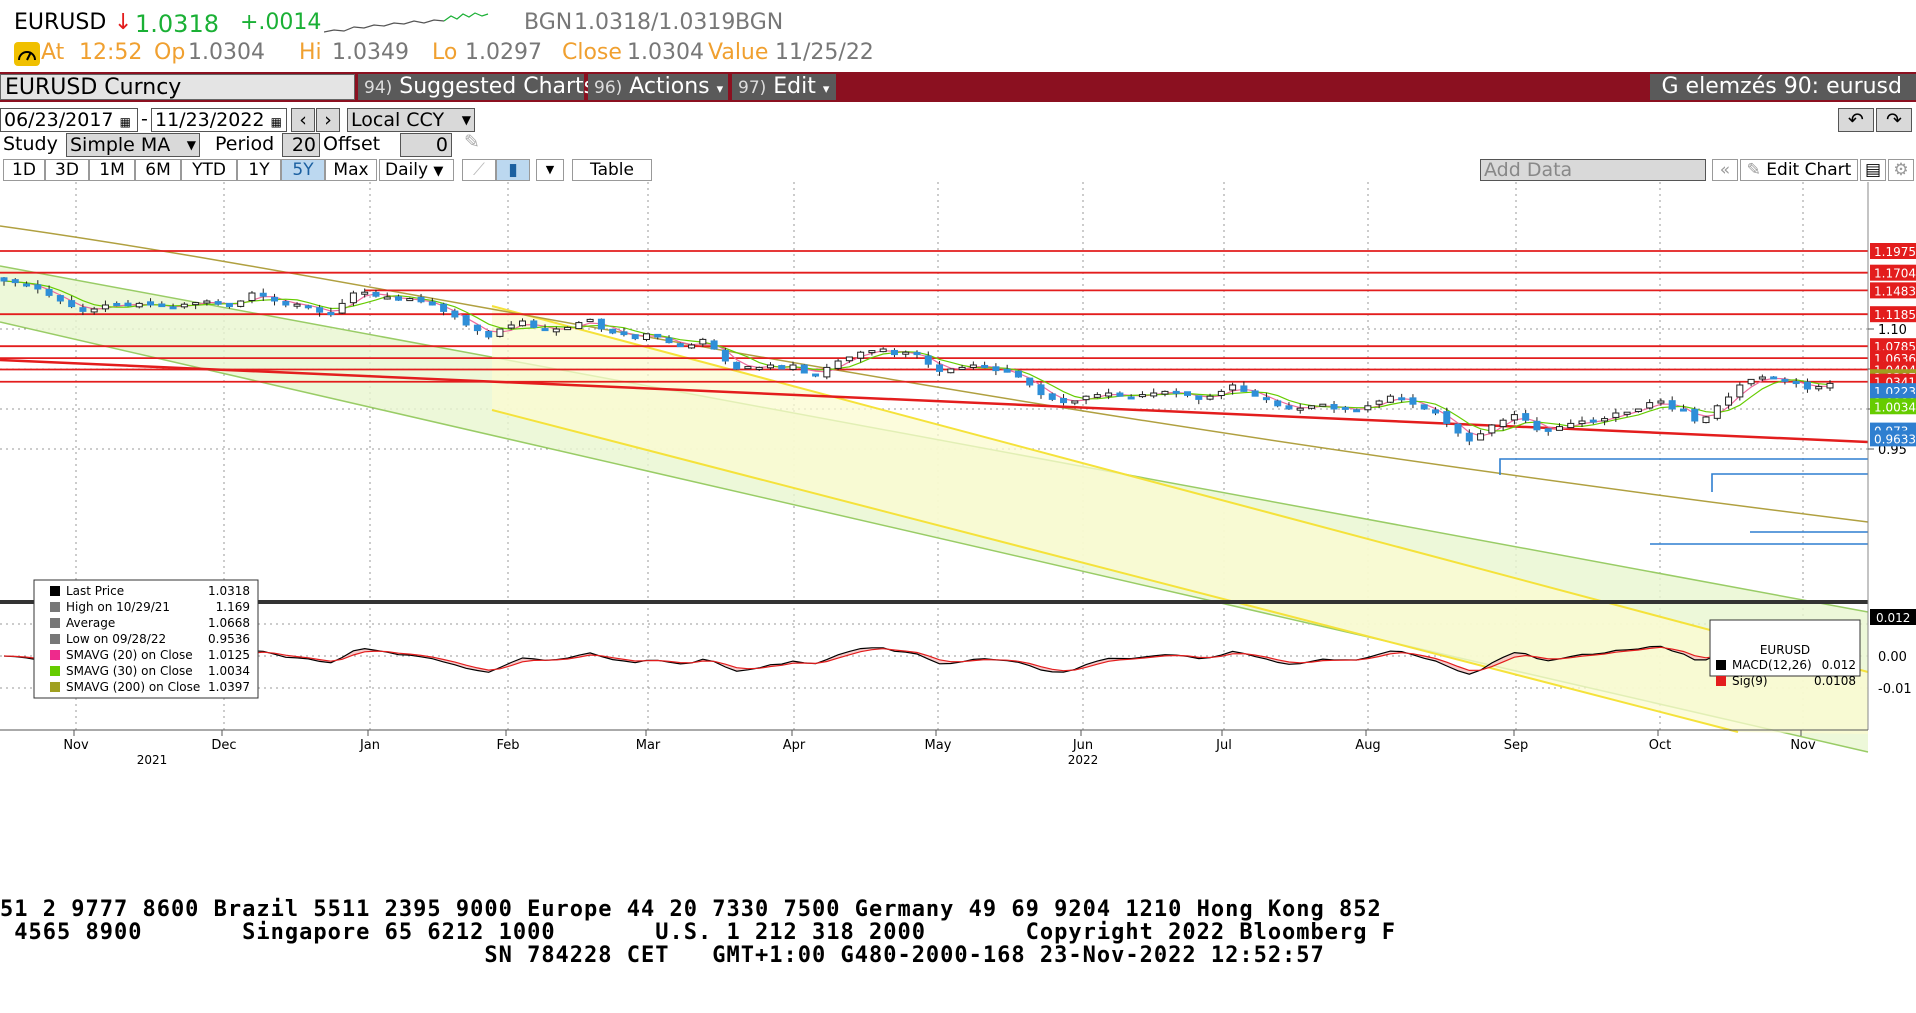 The image size is (1916, 1013). I want to click on legend-value: 1.0318, so click(229, 591).